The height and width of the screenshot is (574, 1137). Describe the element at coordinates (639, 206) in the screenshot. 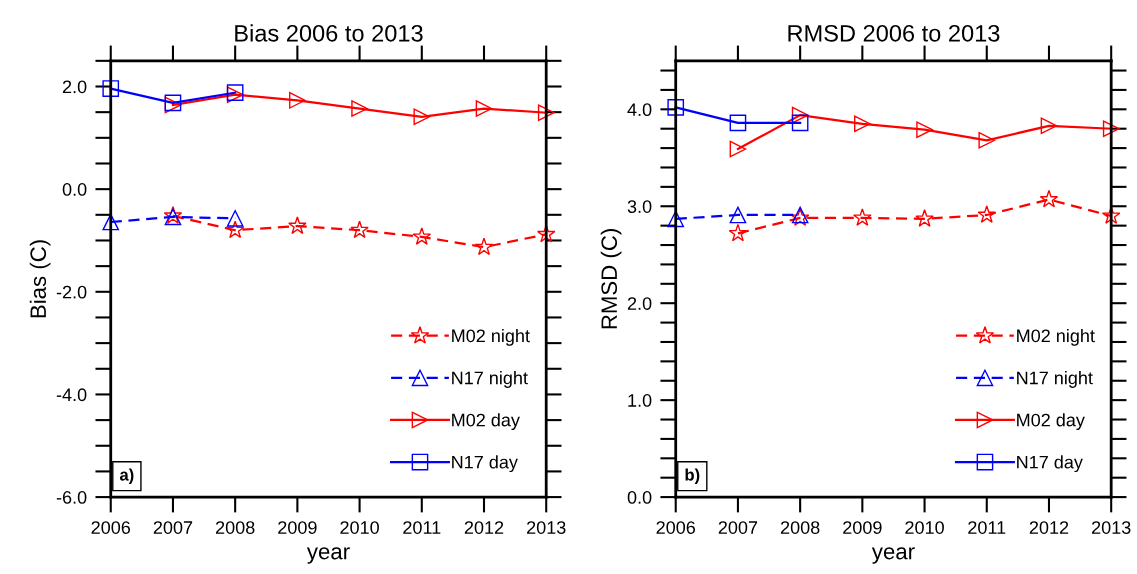

I see `y-tick-label: 3.0` at that location.